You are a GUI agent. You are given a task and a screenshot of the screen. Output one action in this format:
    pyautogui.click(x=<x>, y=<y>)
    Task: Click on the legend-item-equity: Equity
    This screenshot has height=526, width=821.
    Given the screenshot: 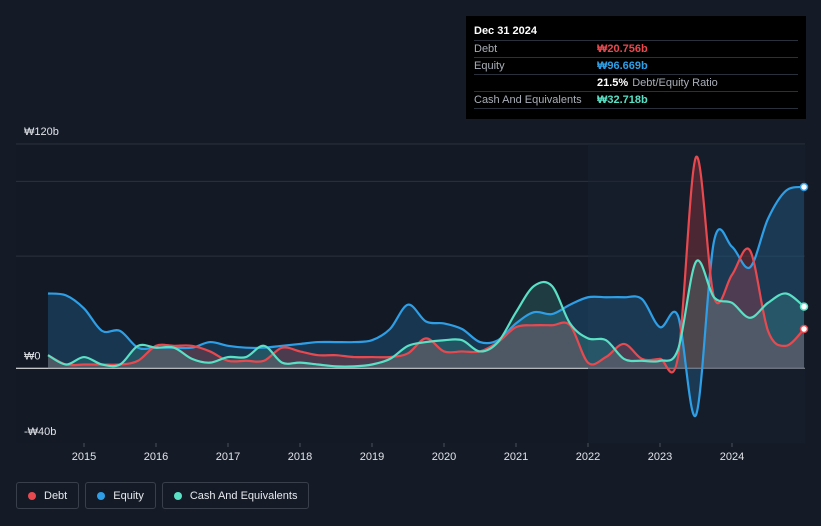 What is the action you would take?
    pyautogui.click(x=120, y=495)
    